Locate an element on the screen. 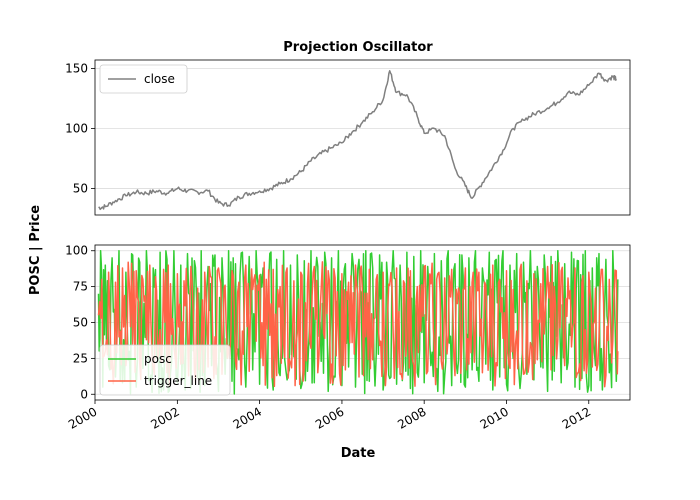  legend: posc trigger_line is located at coordinates (165, 370).